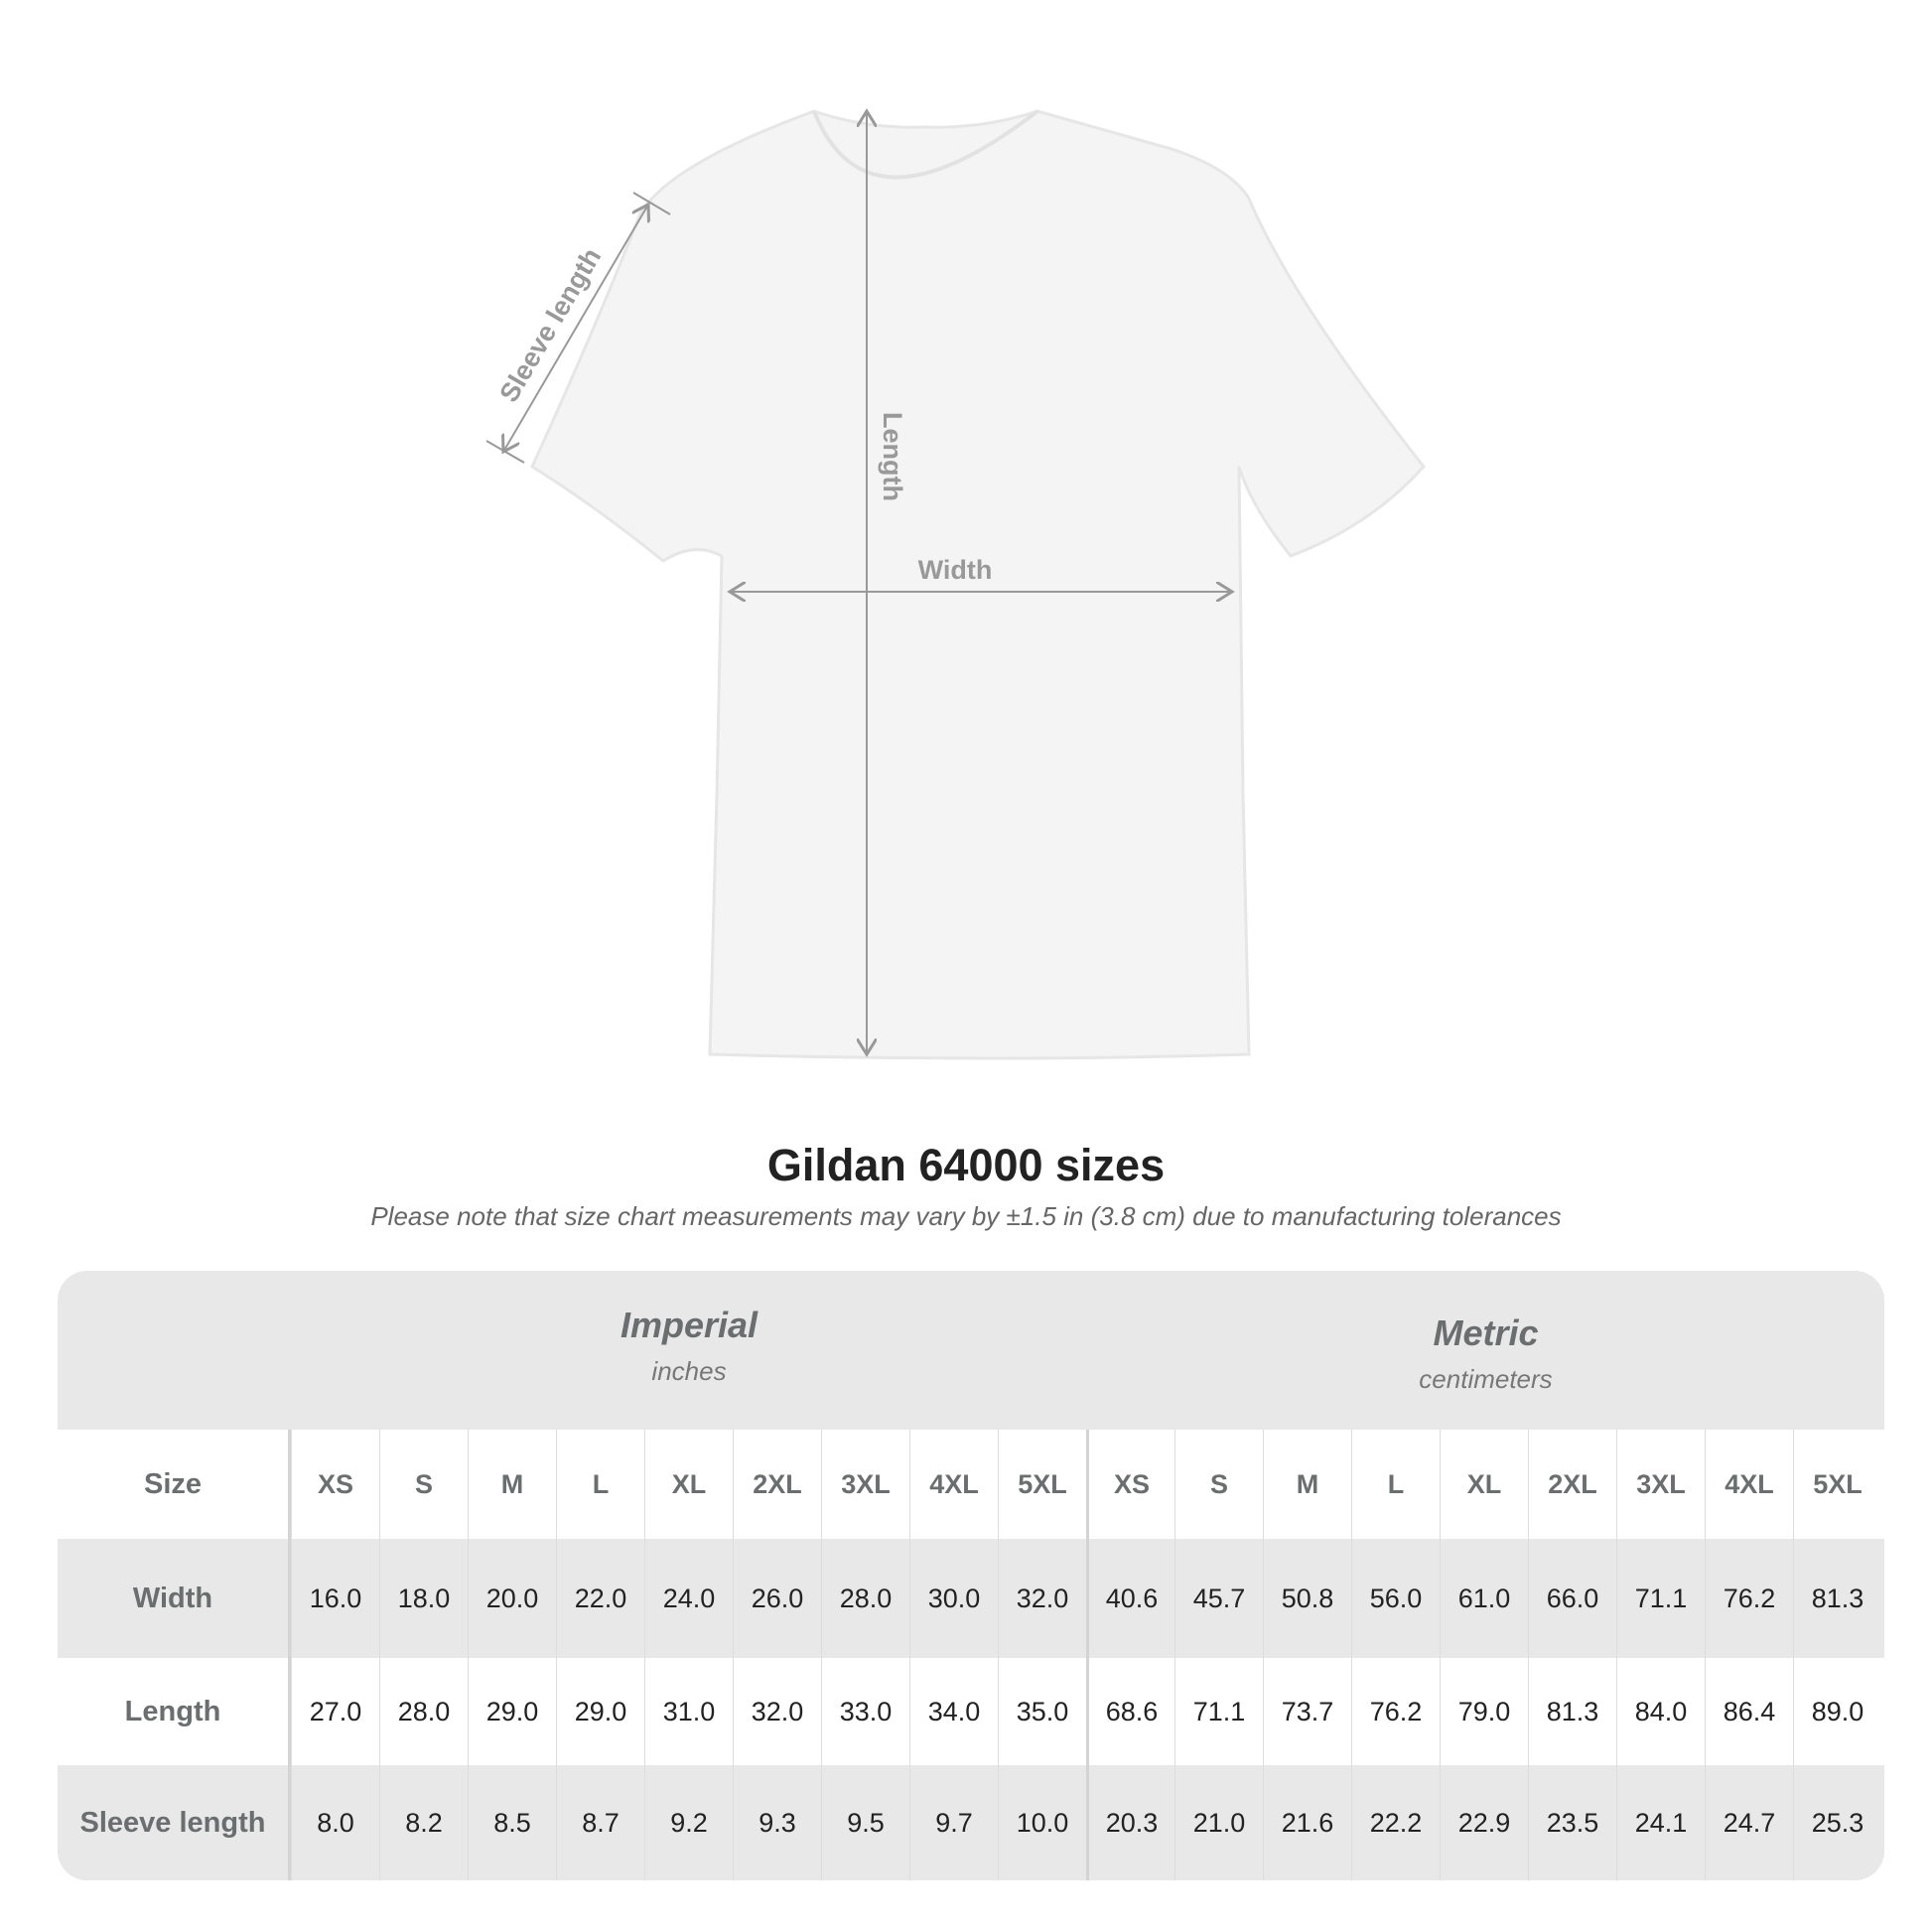 This screenshot has width=1932, height=1932. I want to click on size-header-imperial: 5XL, so click(1042, 1485).